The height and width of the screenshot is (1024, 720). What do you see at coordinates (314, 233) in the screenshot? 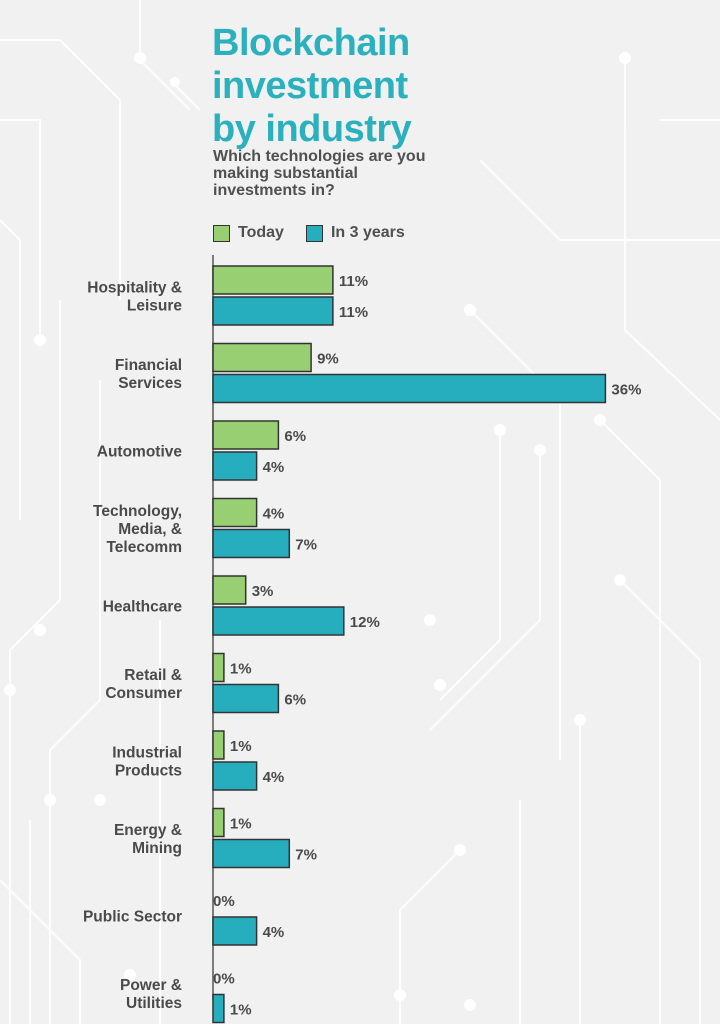
I see `legend-swatch-in3` at bounding box center [314, 233].